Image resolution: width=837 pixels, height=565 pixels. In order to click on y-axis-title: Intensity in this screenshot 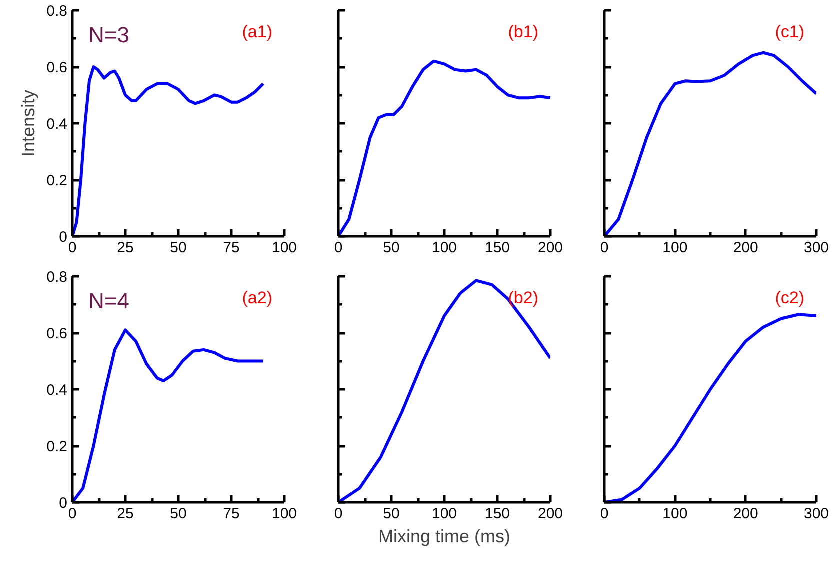, I will do `click(28, 124)`.